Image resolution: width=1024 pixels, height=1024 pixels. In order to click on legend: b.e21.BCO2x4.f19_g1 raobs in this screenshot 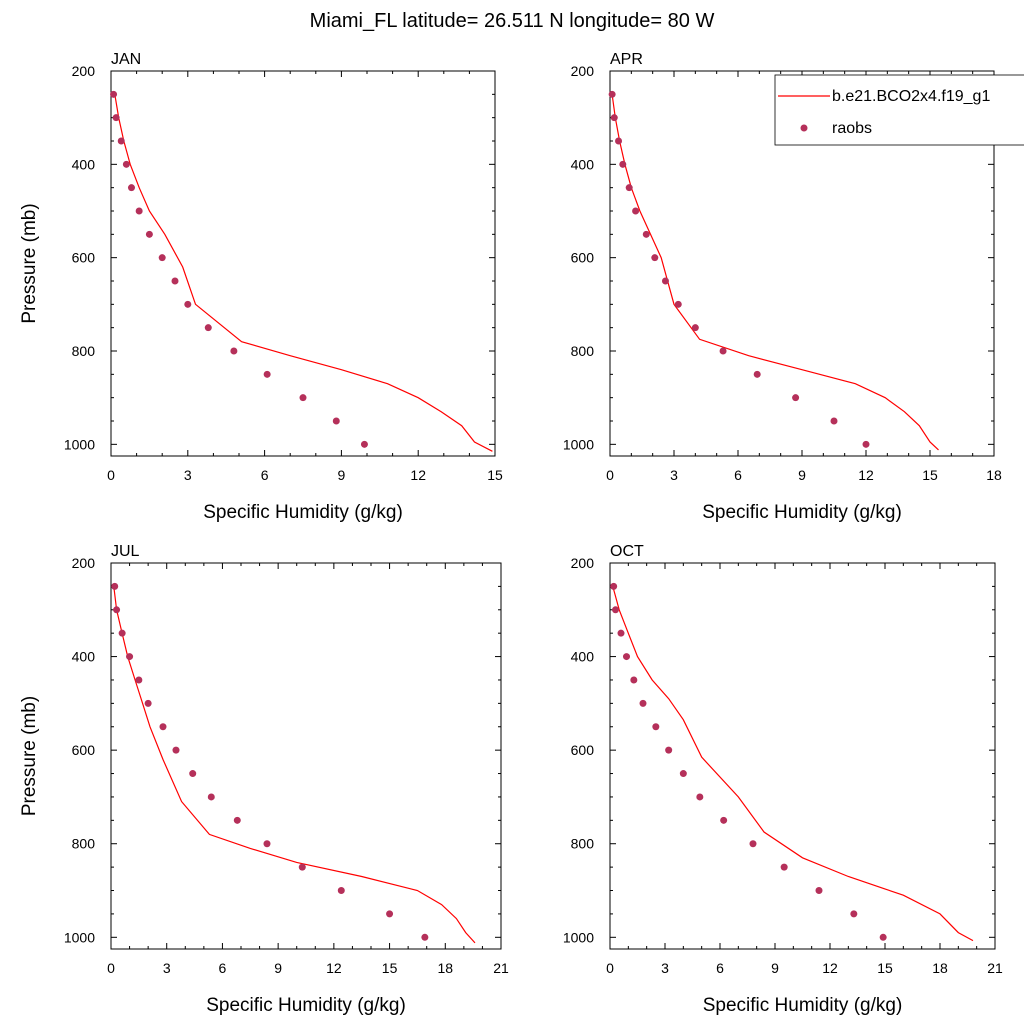, I will do `click(899, 110)`.